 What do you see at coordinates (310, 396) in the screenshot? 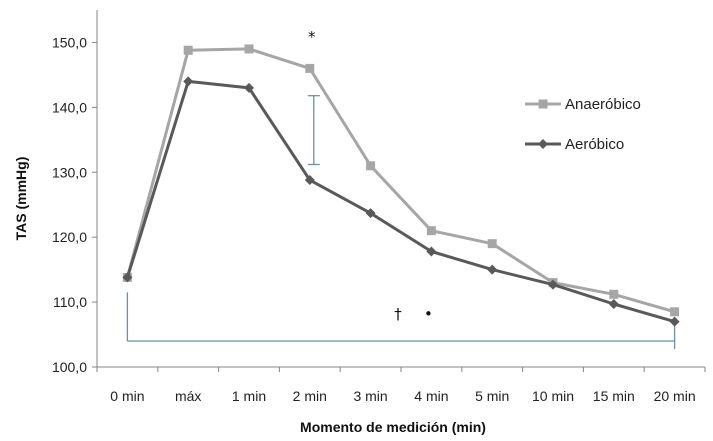
I see `x-tick-label: 2 min` at bounding box center [310, 396].